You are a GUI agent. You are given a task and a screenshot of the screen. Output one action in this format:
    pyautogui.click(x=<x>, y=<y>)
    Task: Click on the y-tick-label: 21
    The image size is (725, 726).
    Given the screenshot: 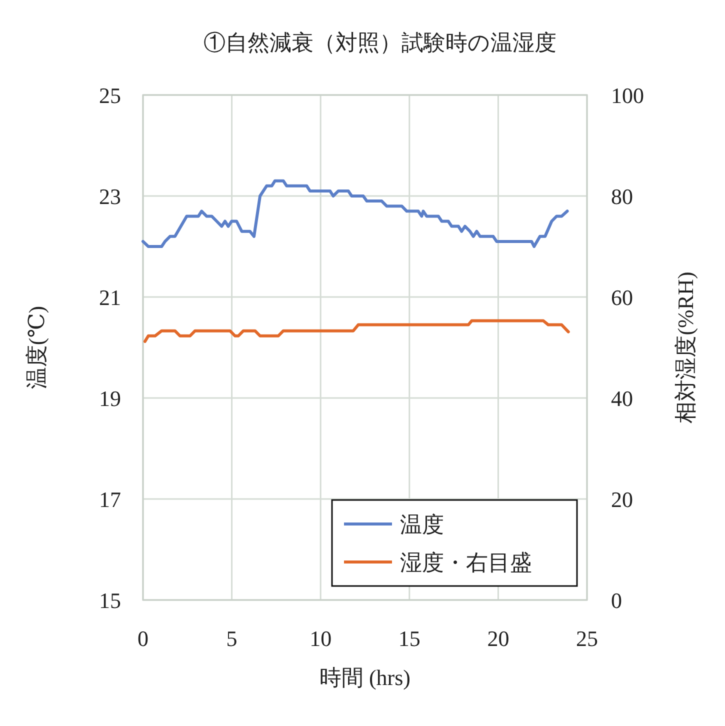 What is the action you would take?
    pyautogui.click(x=110, y=297)
    